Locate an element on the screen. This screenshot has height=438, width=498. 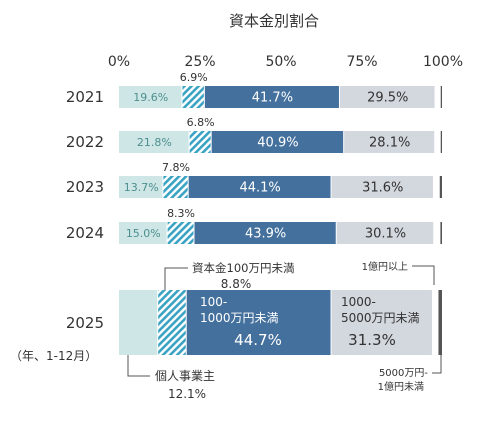
annotation-upper-label-line2: 5000万円未満 is located at coordinates (380, 318).